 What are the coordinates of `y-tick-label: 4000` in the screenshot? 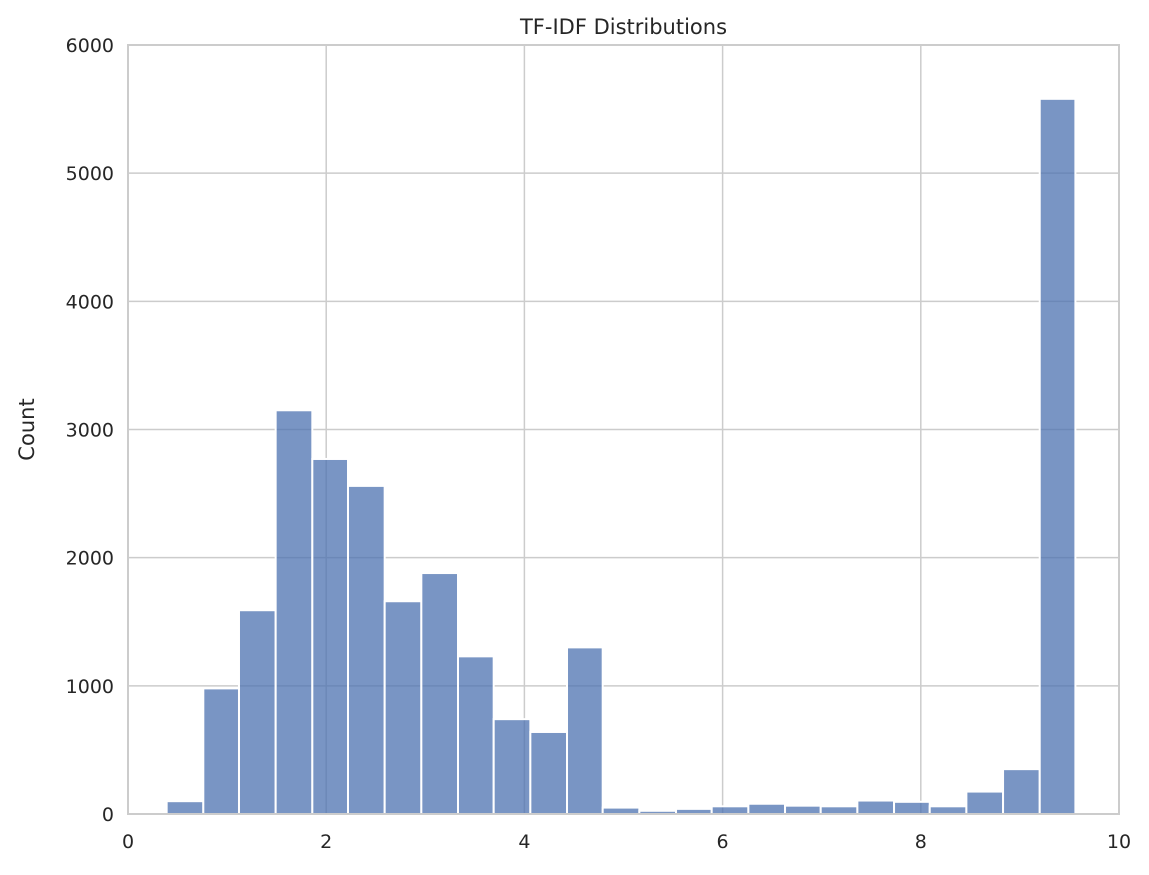 It's located at (90, 302).